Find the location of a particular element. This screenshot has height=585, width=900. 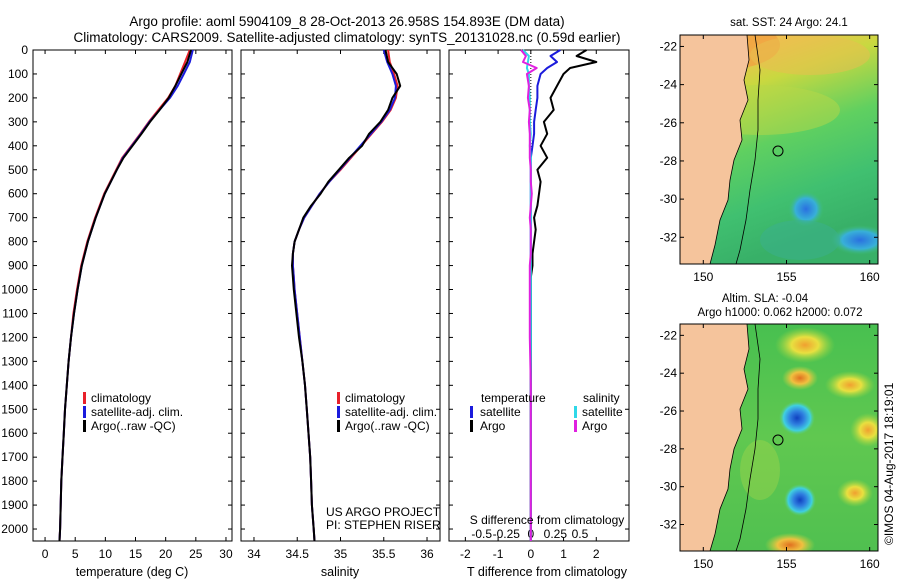

legend-t-argo: Argo is located at coordinates (493, 426).